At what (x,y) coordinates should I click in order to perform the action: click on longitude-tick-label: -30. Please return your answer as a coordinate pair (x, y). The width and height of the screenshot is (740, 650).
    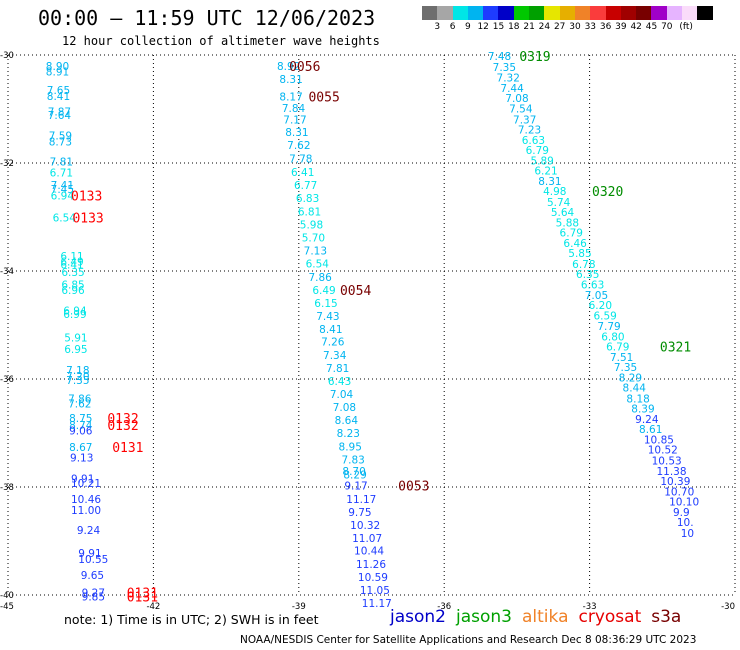
    Looking at the image, I should click on (728, 607).